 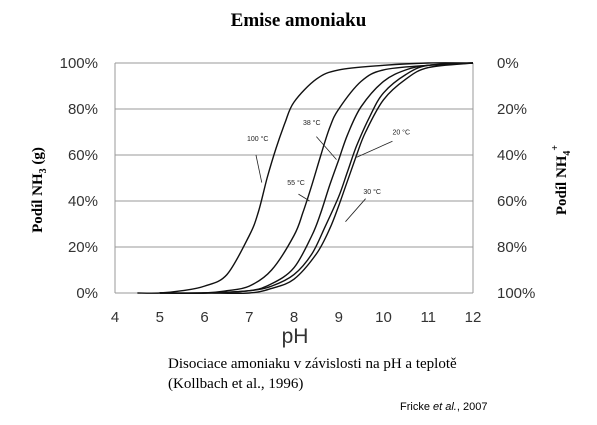 What do you see at coordinates (79, 63) in the screenshot?
I see `y-tick-label-left: 100%` at bounding box center [79, 63].